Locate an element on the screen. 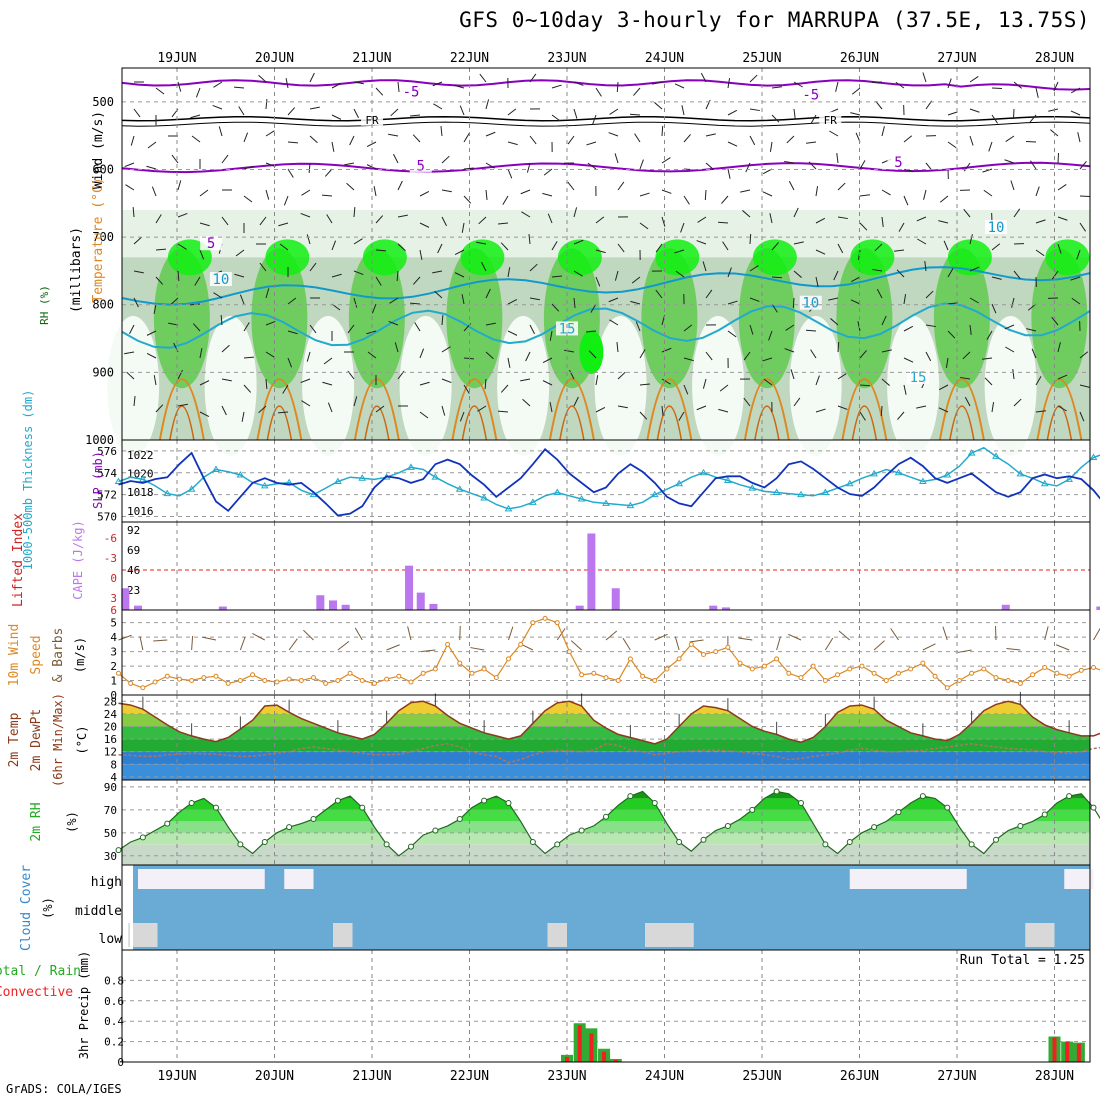  wind-tick-label: 2 is located at coordinates (113, 666).